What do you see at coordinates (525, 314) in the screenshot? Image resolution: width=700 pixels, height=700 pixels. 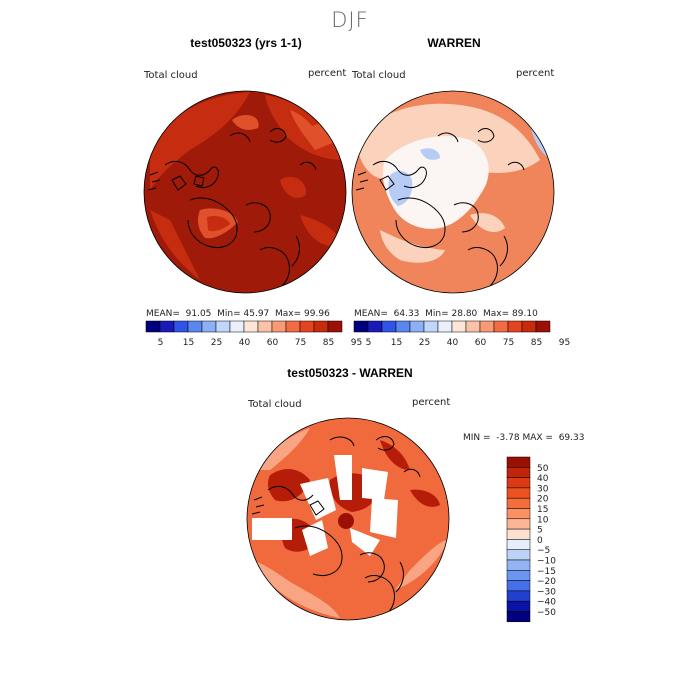 I see `panel2-max-value: 89.10` at bounding box center [525, 314].